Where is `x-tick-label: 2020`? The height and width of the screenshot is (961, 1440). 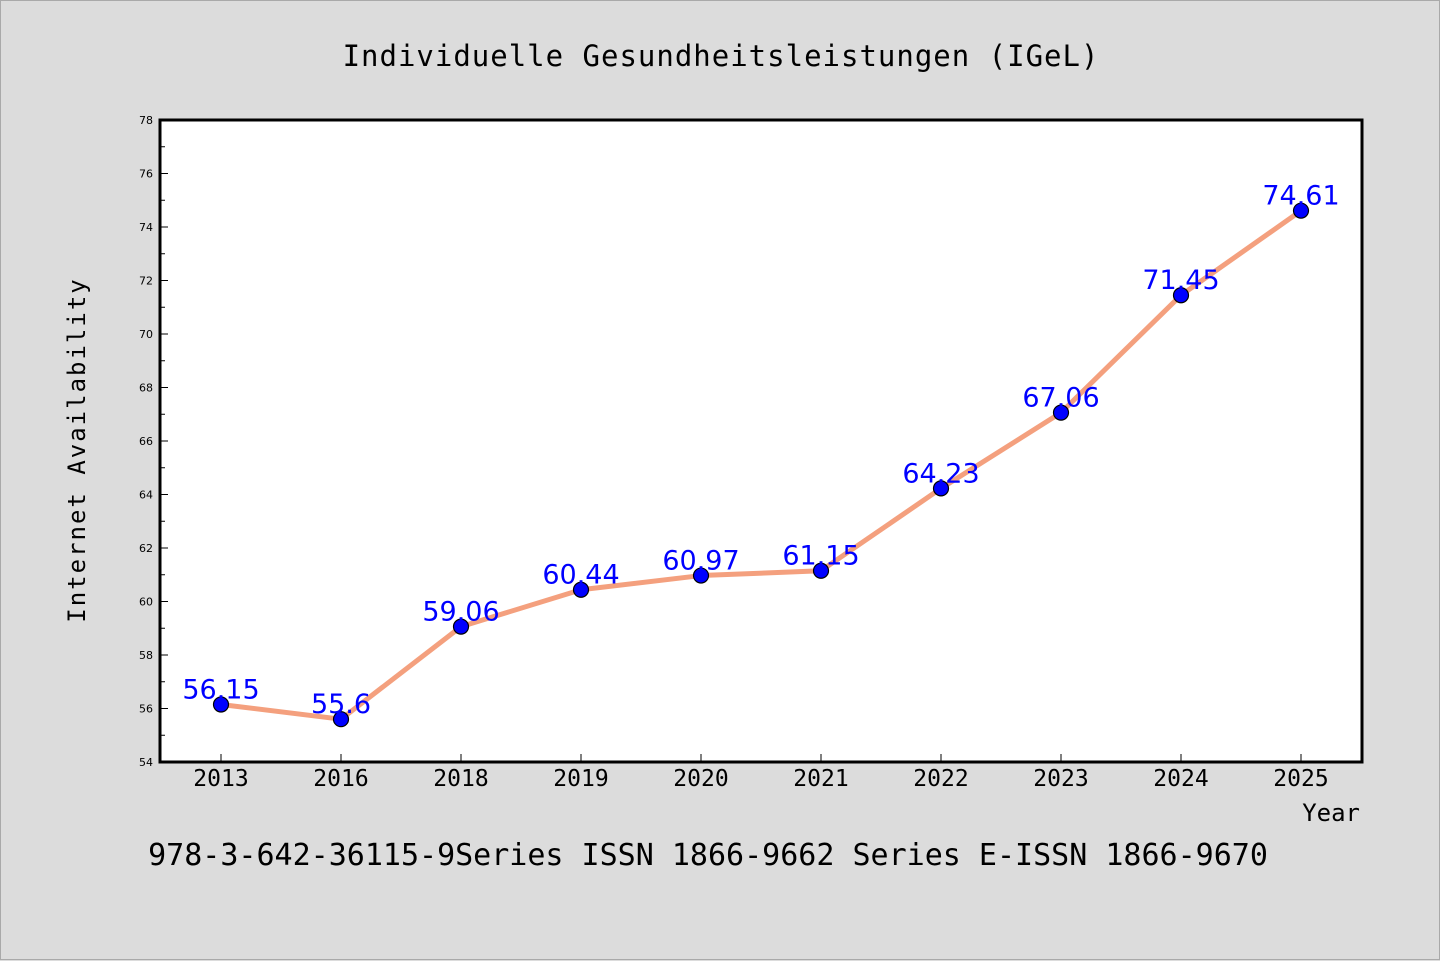
x-tick-label: 2020 is located at coordinates (700, 779).